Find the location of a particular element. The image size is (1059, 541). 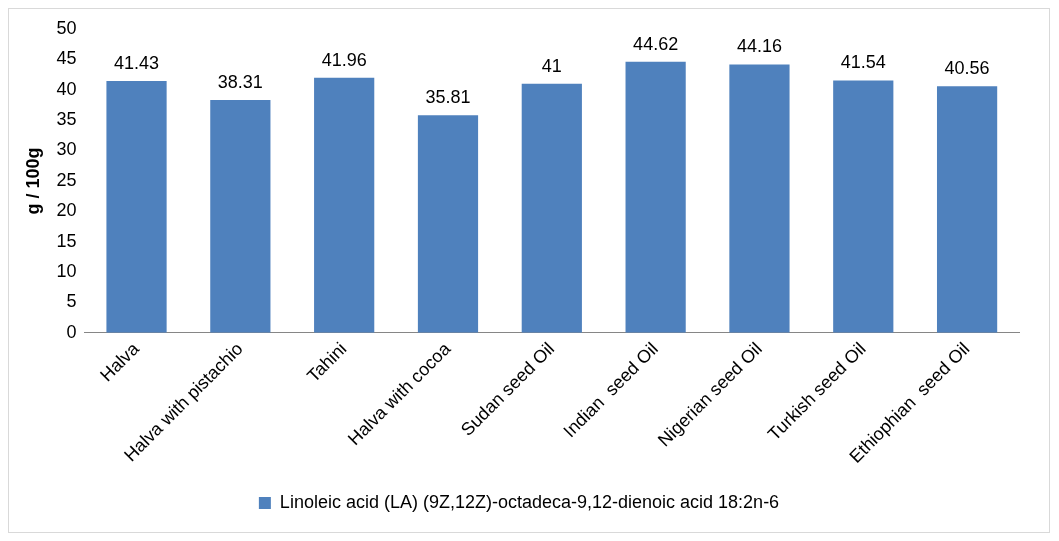

y-tick-label: 15 is located at coordinates (66, 240).